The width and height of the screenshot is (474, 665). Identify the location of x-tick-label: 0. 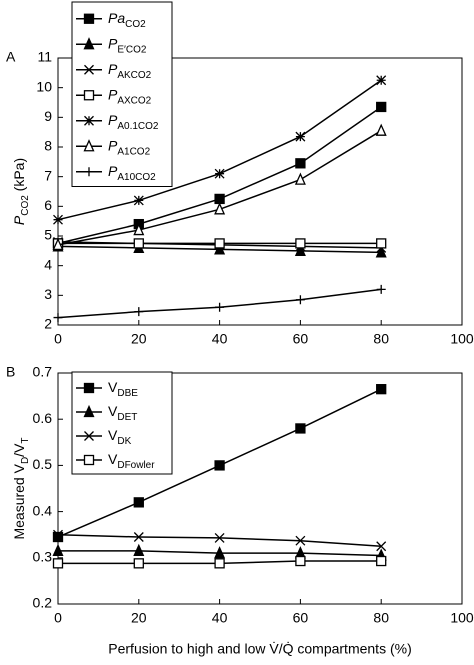
(58, 339).